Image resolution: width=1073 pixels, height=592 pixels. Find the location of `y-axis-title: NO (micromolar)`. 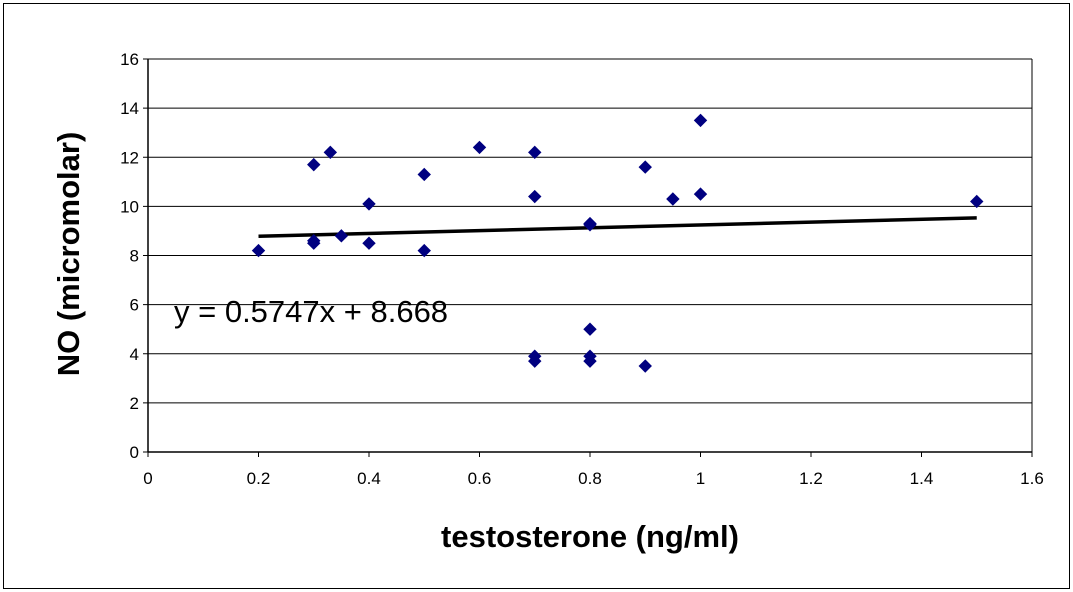

y-axis-title: NO (micromolar) is located at coordinates (68, 254).